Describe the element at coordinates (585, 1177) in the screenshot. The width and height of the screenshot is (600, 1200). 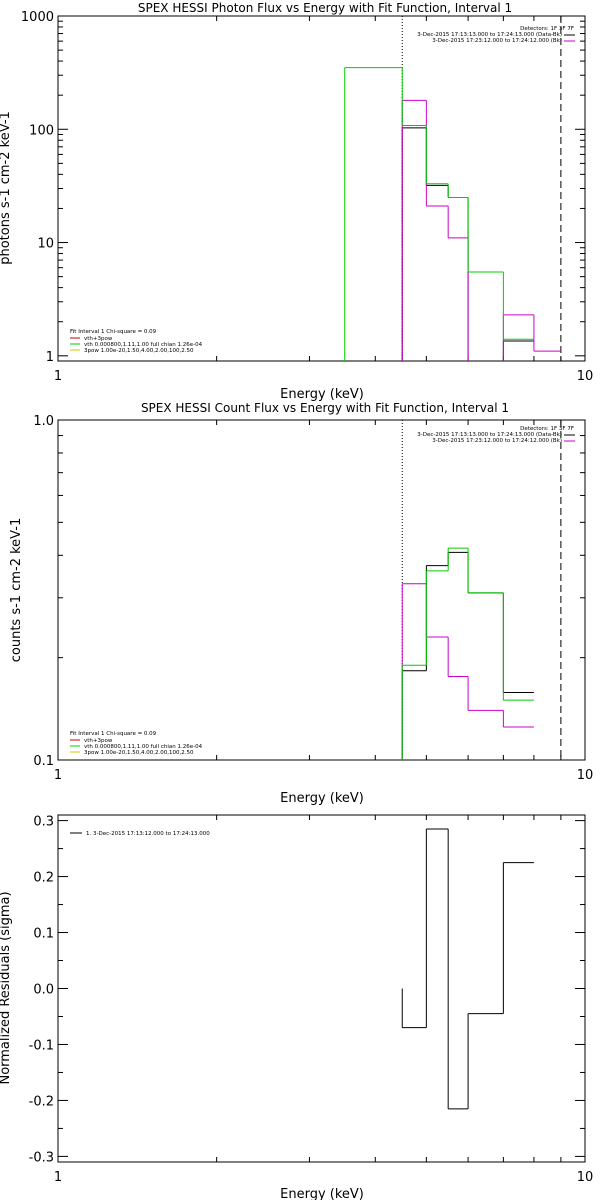
I see `residuals-x-tick-label: 10` at that location.